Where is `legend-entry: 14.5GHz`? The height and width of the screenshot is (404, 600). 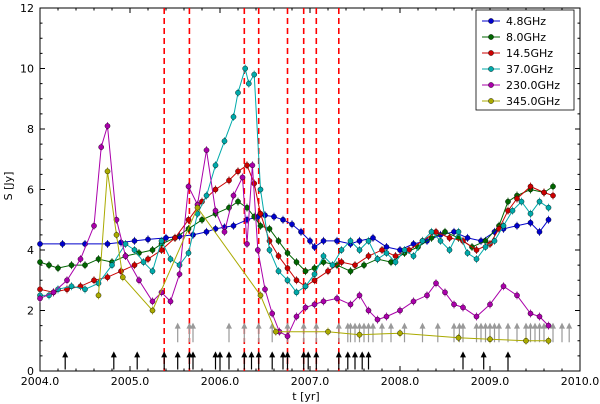
legend-entry: 14.5GHz is located at coordinates (529, 53).